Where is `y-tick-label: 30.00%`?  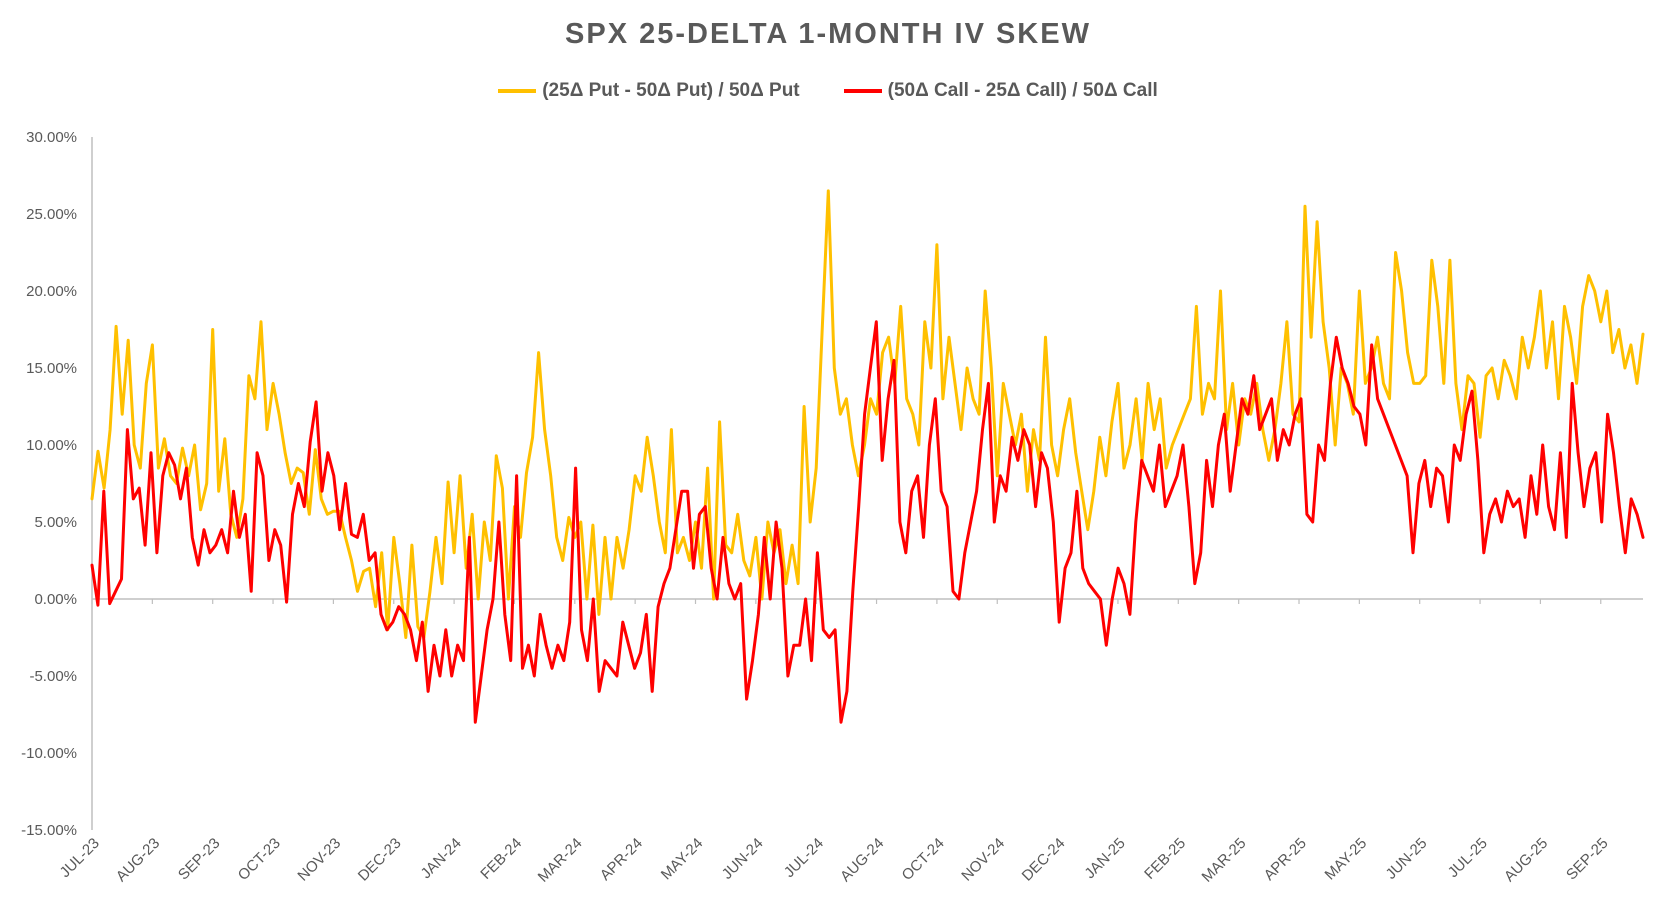 y-tick-label: 30.00% is located at coordinates (51, 137).